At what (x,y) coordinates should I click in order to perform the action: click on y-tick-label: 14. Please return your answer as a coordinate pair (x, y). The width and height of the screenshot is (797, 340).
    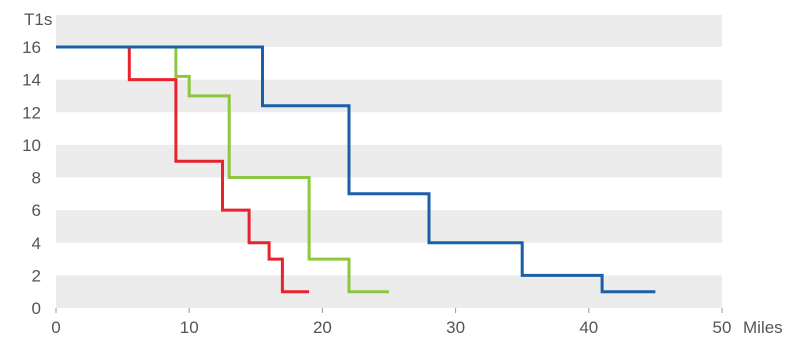
    Looking at the image, I should click on (31, 80).